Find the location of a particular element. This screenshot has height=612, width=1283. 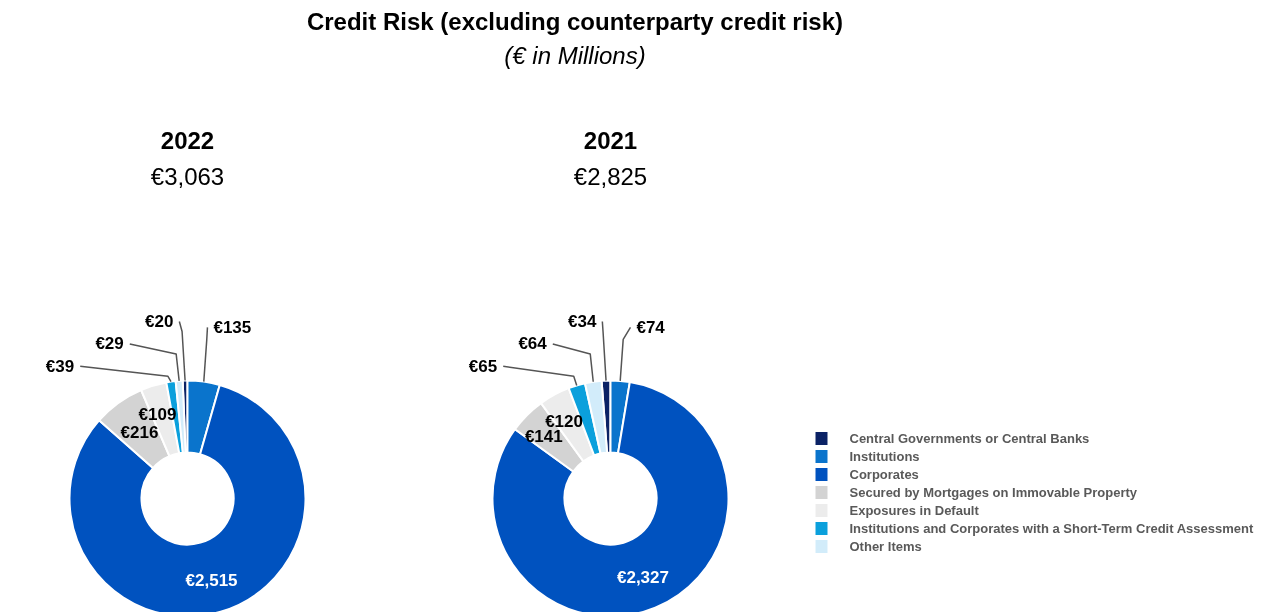

data-label: €74 is located at coordinates (651, 327).